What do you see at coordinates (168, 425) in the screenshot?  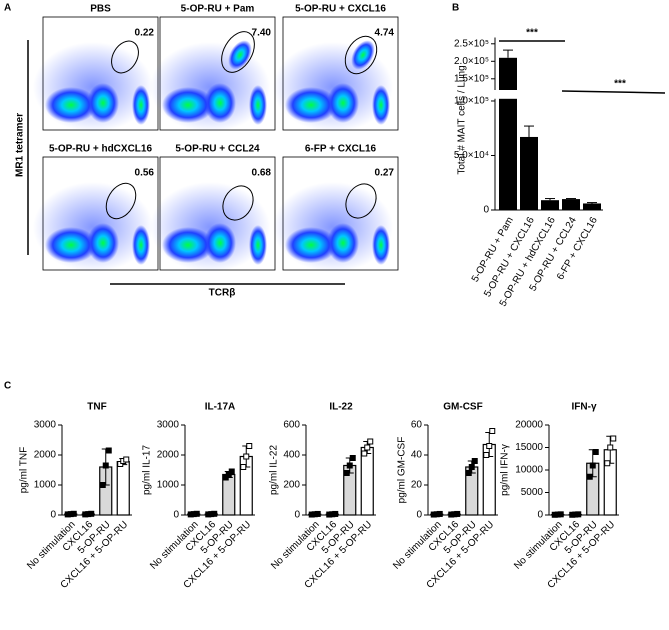 I see `y-tick-label: 3000` at bounding box center [168, 425].